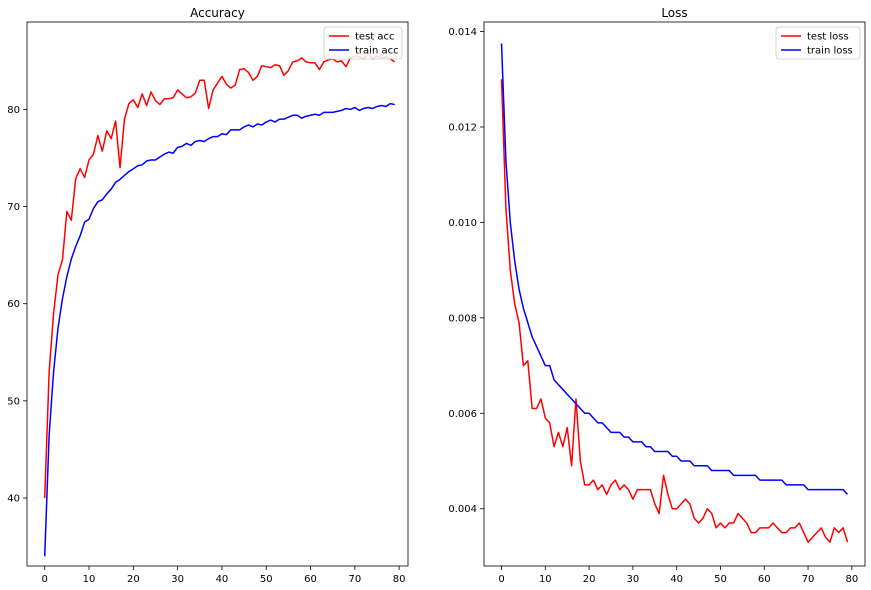 The width and height of the screenshot is (871, 590). Describe the element at coordinates (13, 110) in the screenshot. I see `y-tick-label: 80` at that location.